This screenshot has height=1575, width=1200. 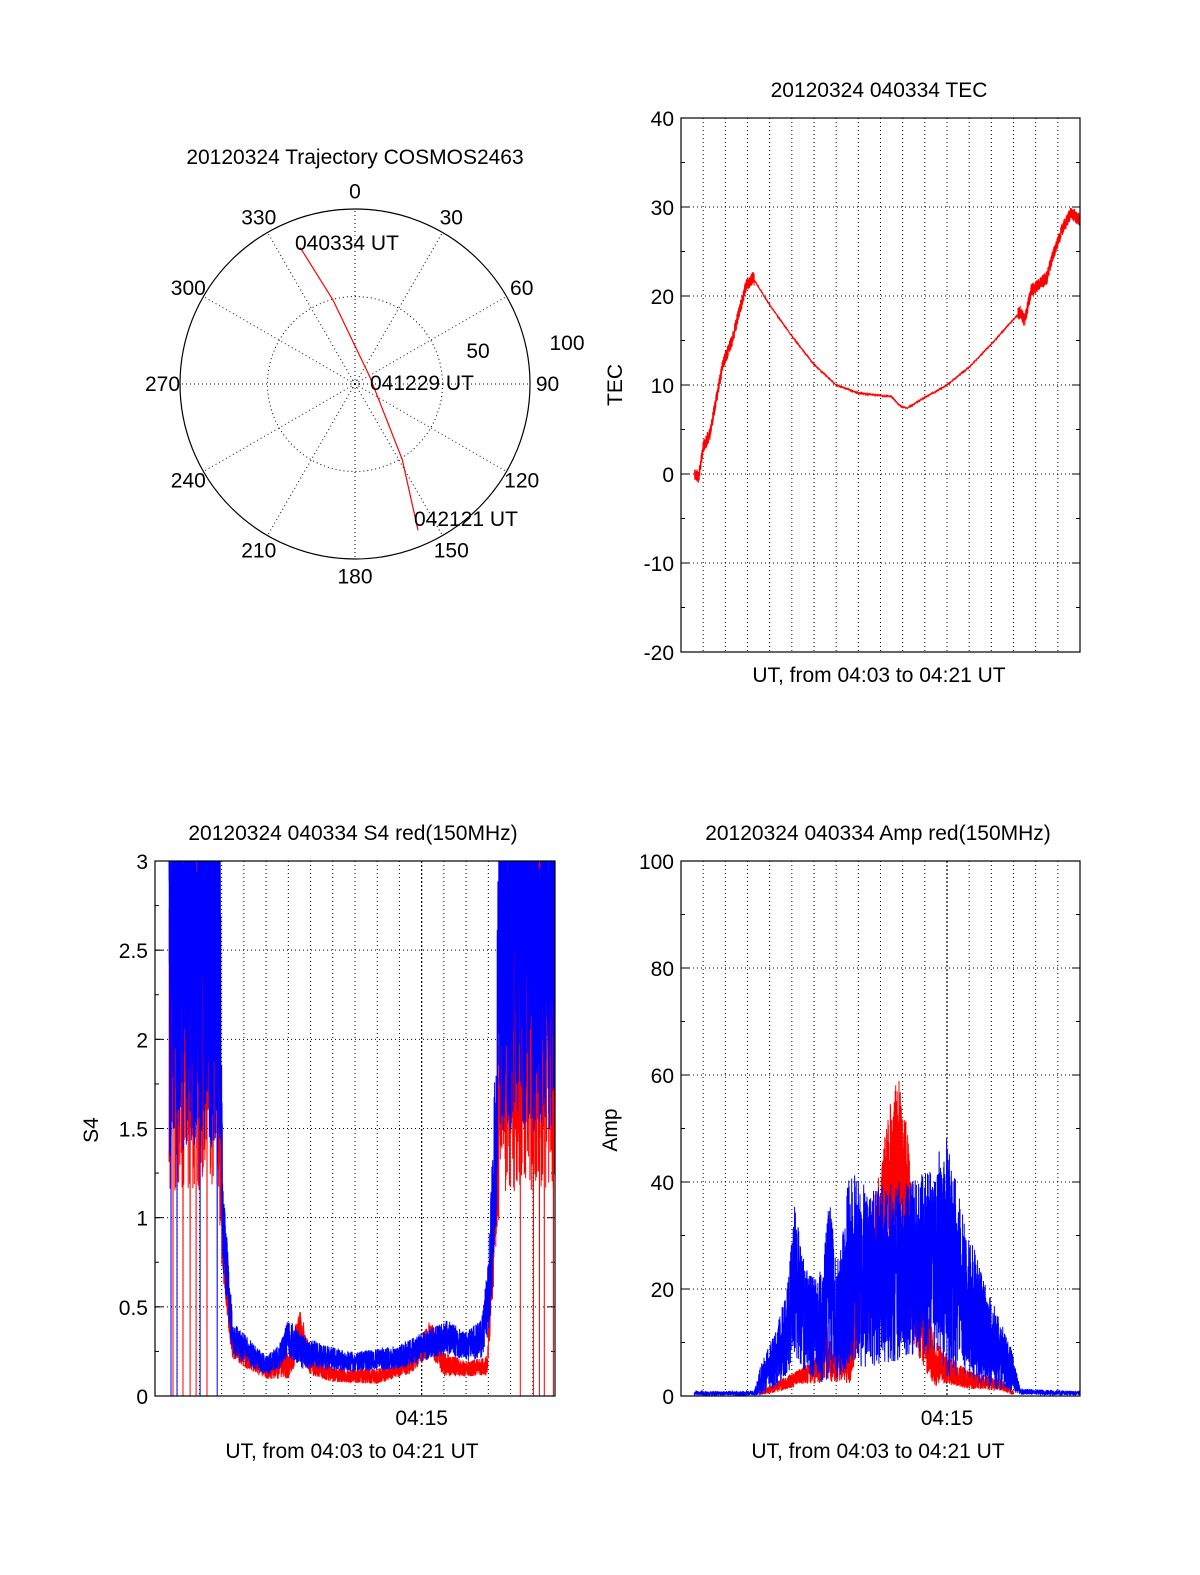 I want to click on polar-center-ring, so click(x=355, y=384).